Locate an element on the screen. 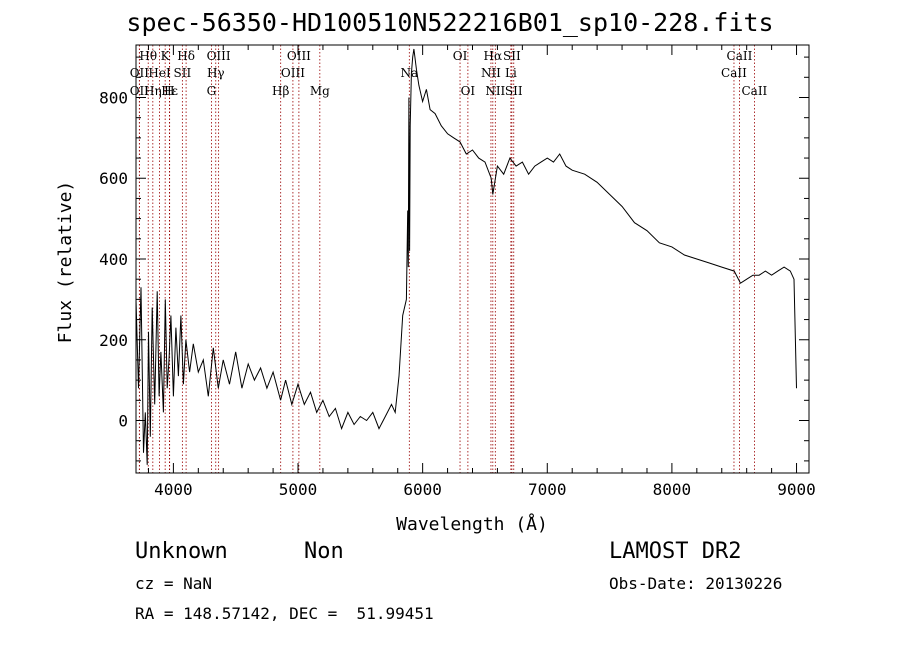  spectral-line-label: HeI is located at coordinates (159, 73).